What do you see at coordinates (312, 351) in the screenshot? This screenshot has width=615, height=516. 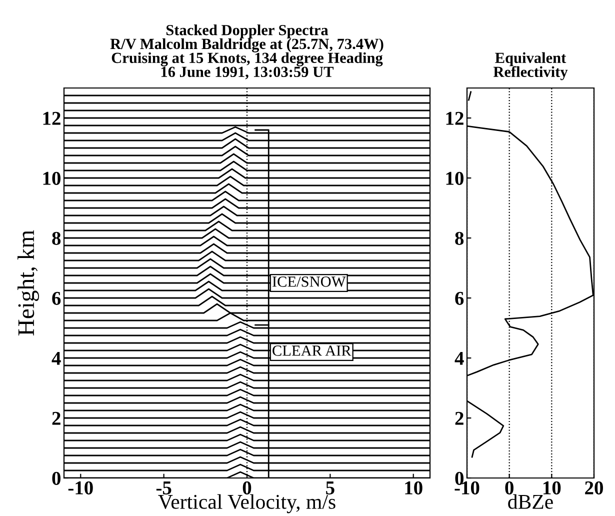 I see `annotation: CLEAR AIR` at bounding box center [312, 351].